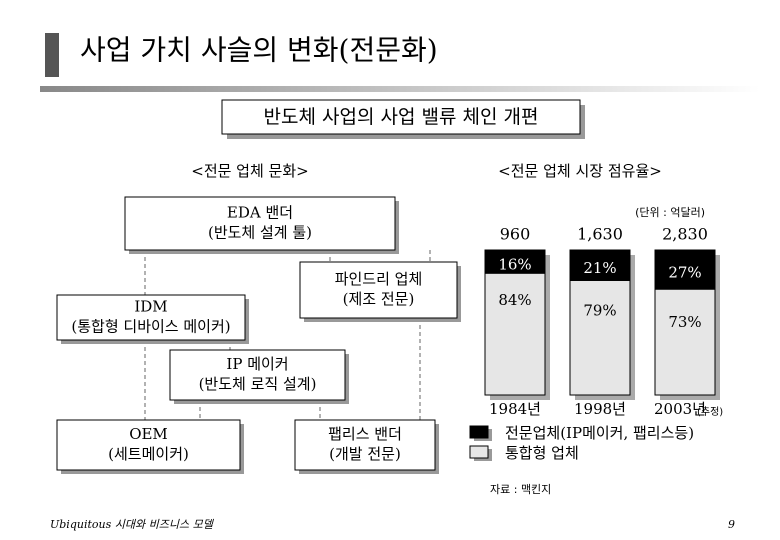  What do you see at coordinates (685, 234) in the screenshot?
I see `total-label: 2,830` at bounding box center [685, 234].